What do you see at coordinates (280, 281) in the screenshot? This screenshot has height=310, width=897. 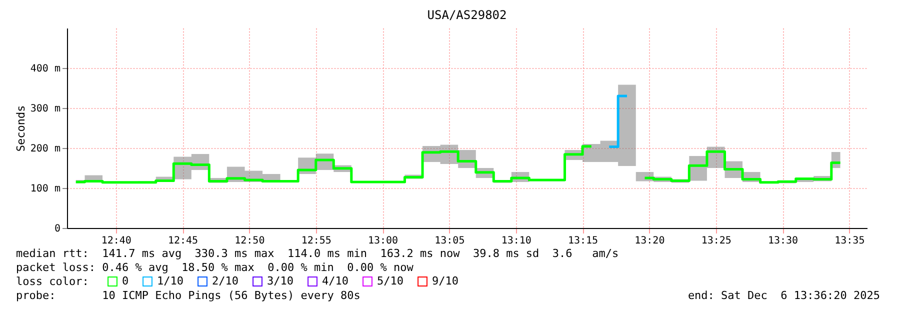 I see `legend-label: 3/10` at bounding box center [280, 281].